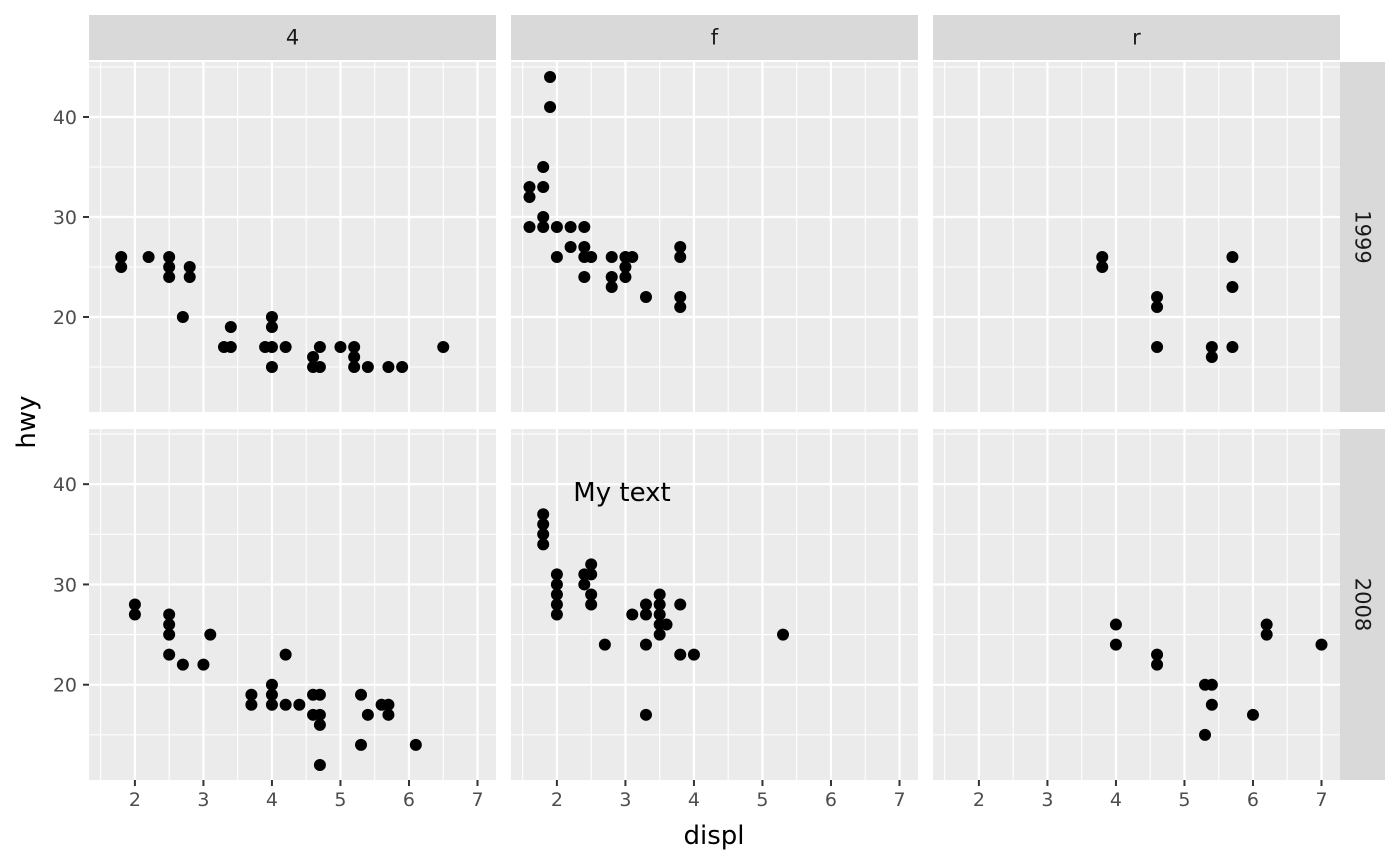 The width and height of the screenshot is (1400, 866). I want to click on strip-label: r, so click(1136, 38).